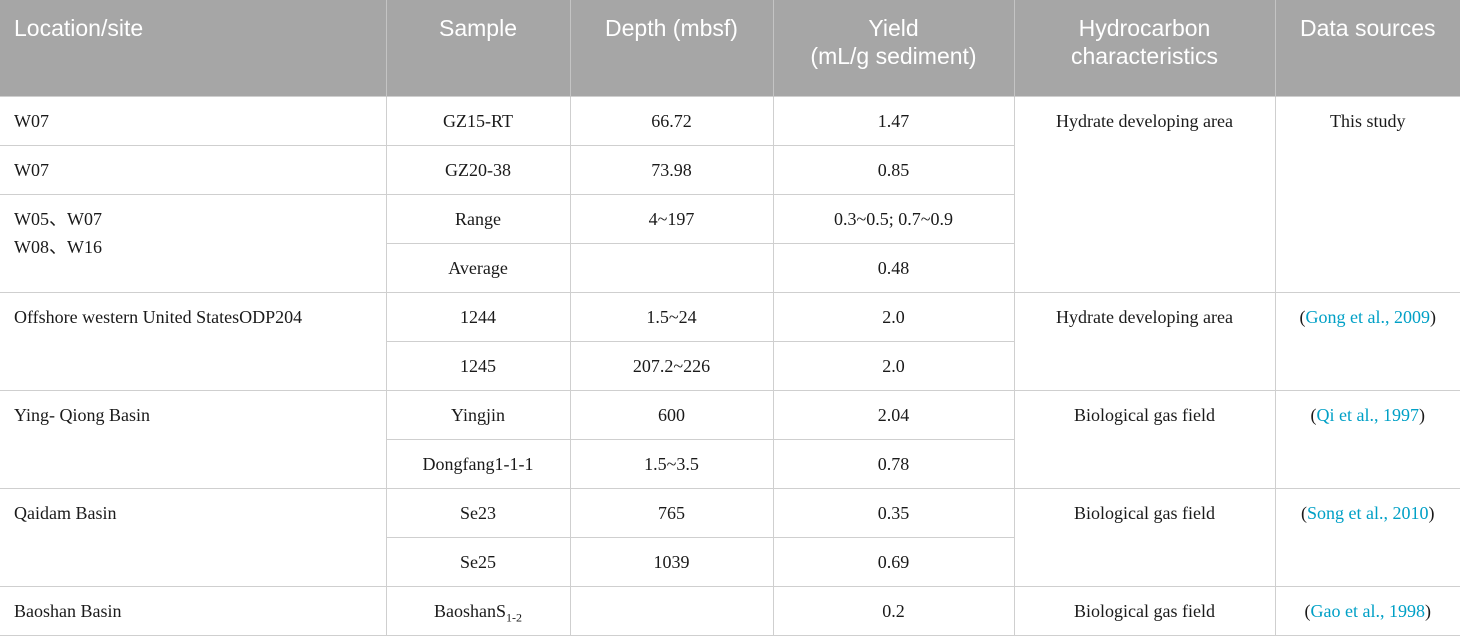 The image size is (1460, 636). Describe the element at coordinates (671, 169) in the screenshot. I see `depth-cell: 73.98` at that location.